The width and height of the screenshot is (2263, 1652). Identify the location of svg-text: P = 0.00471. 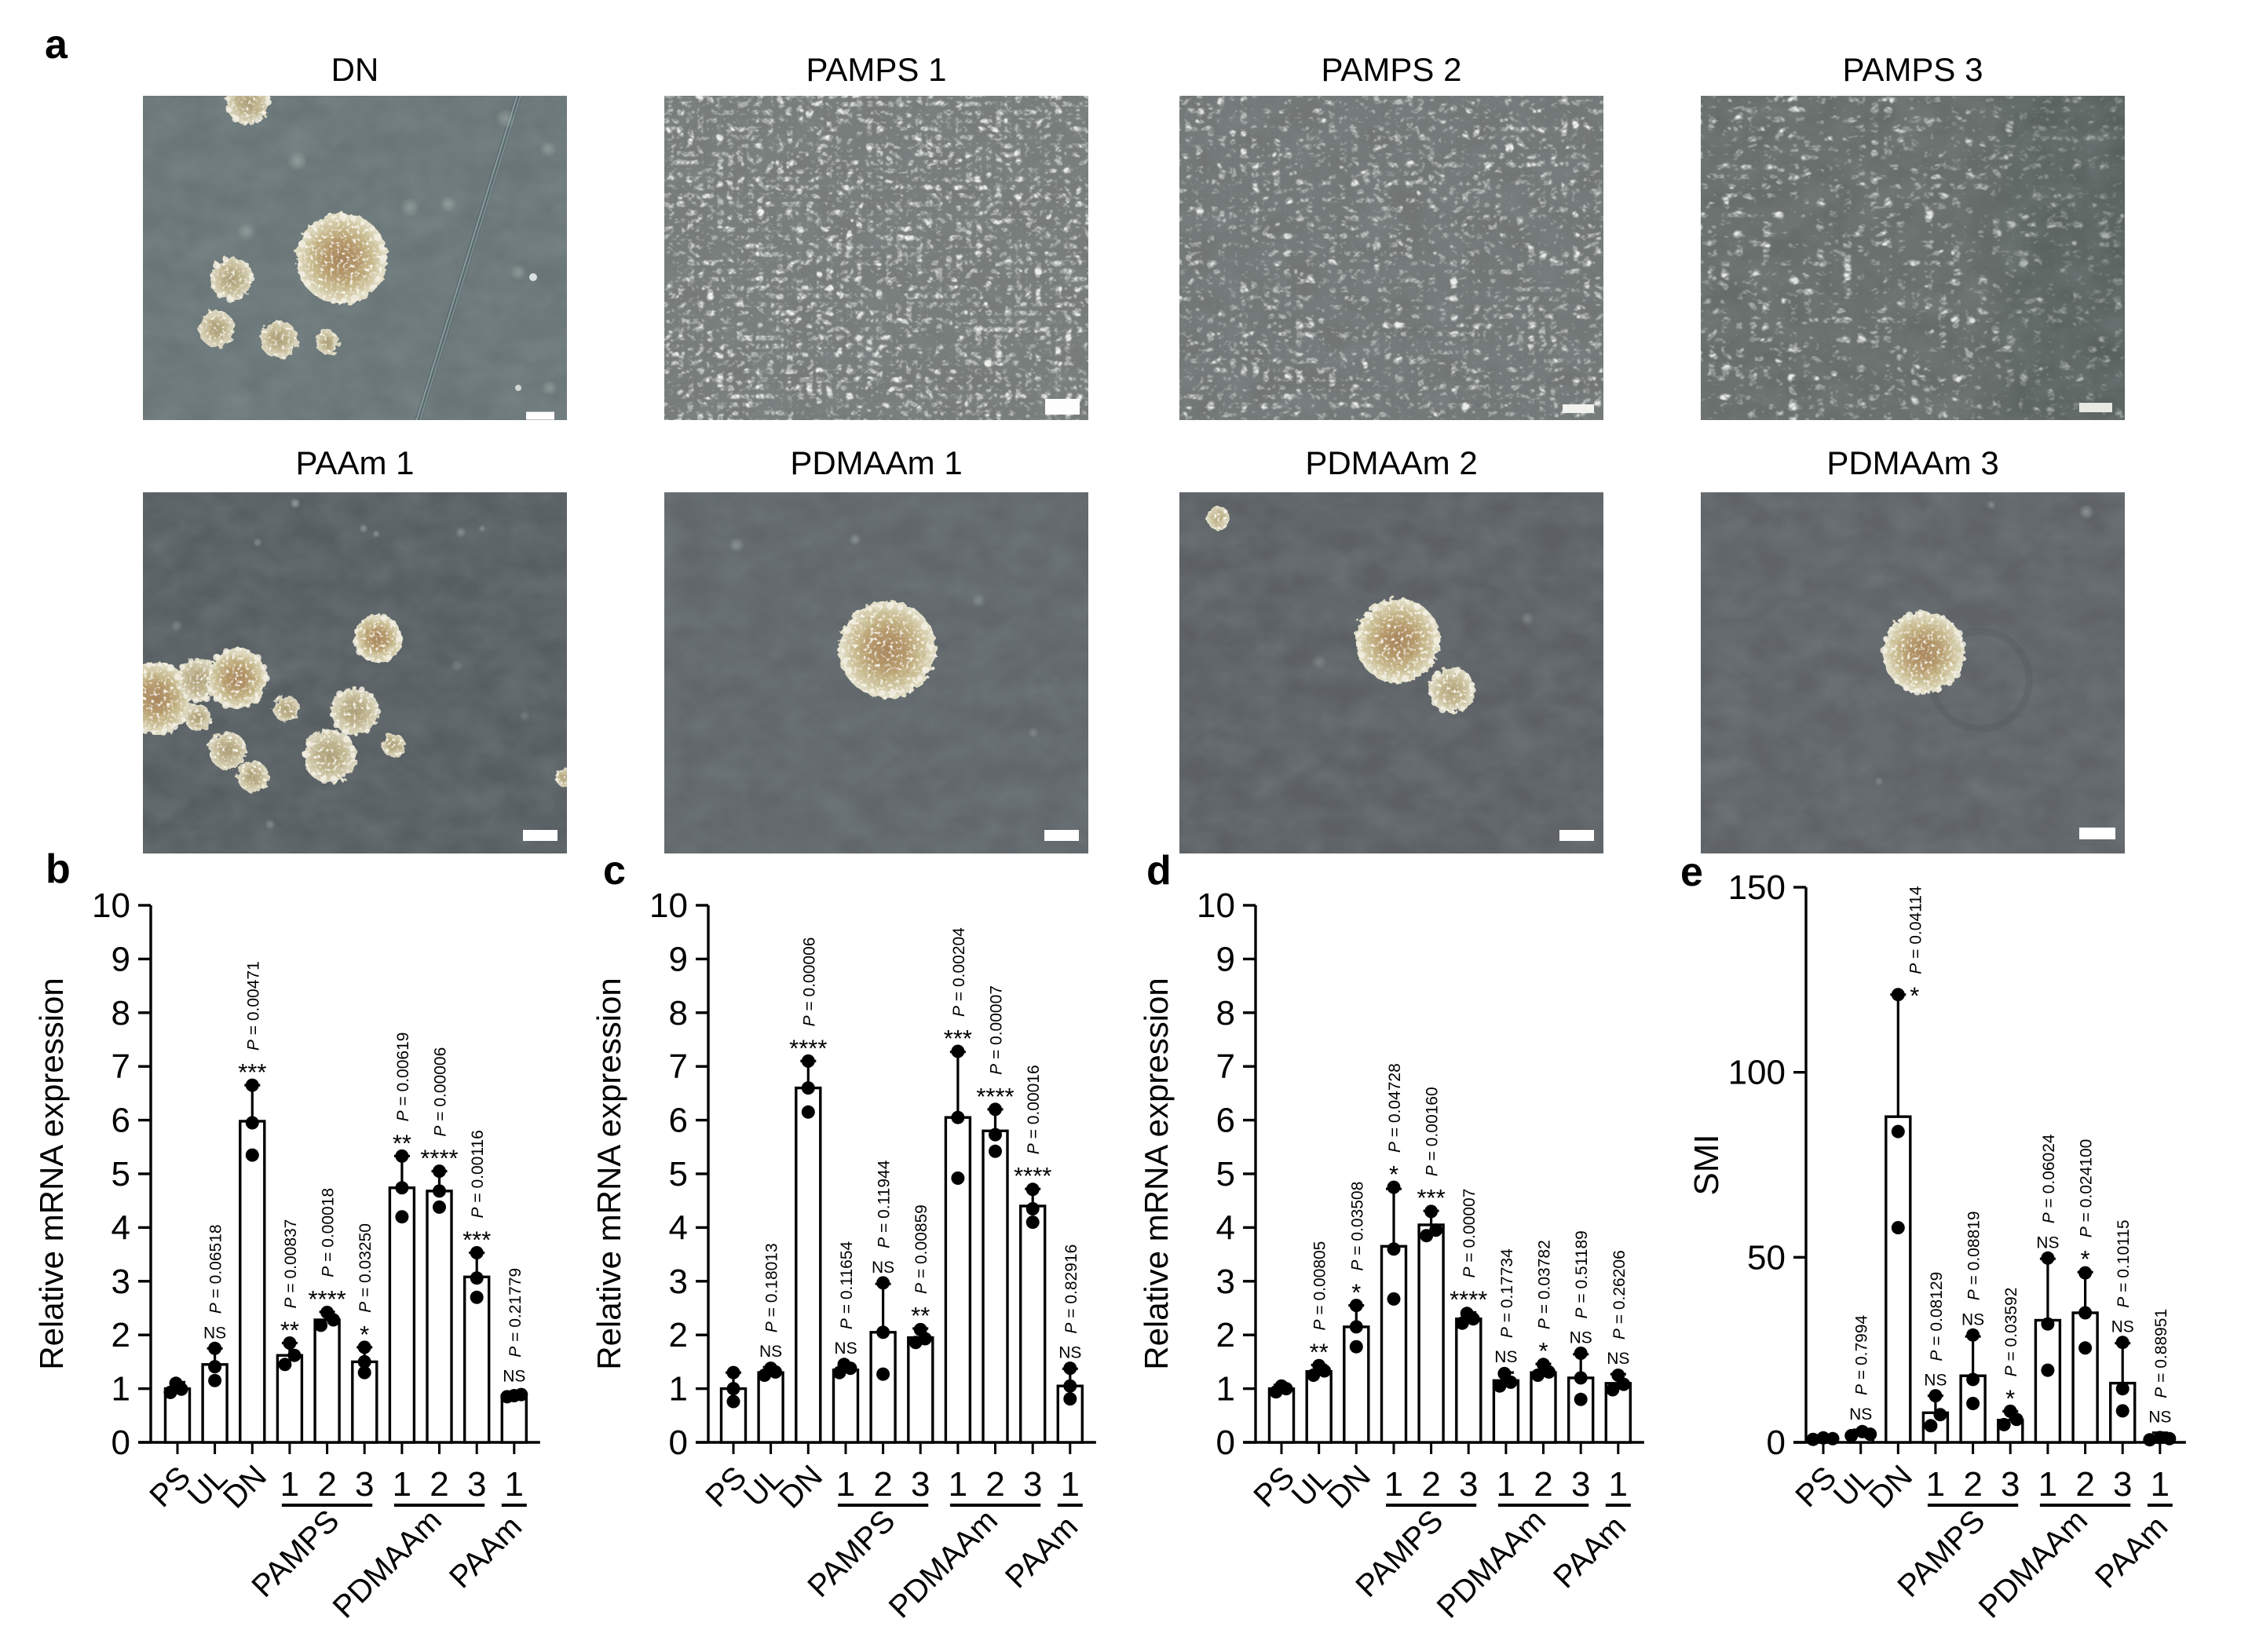
(253, 1006).